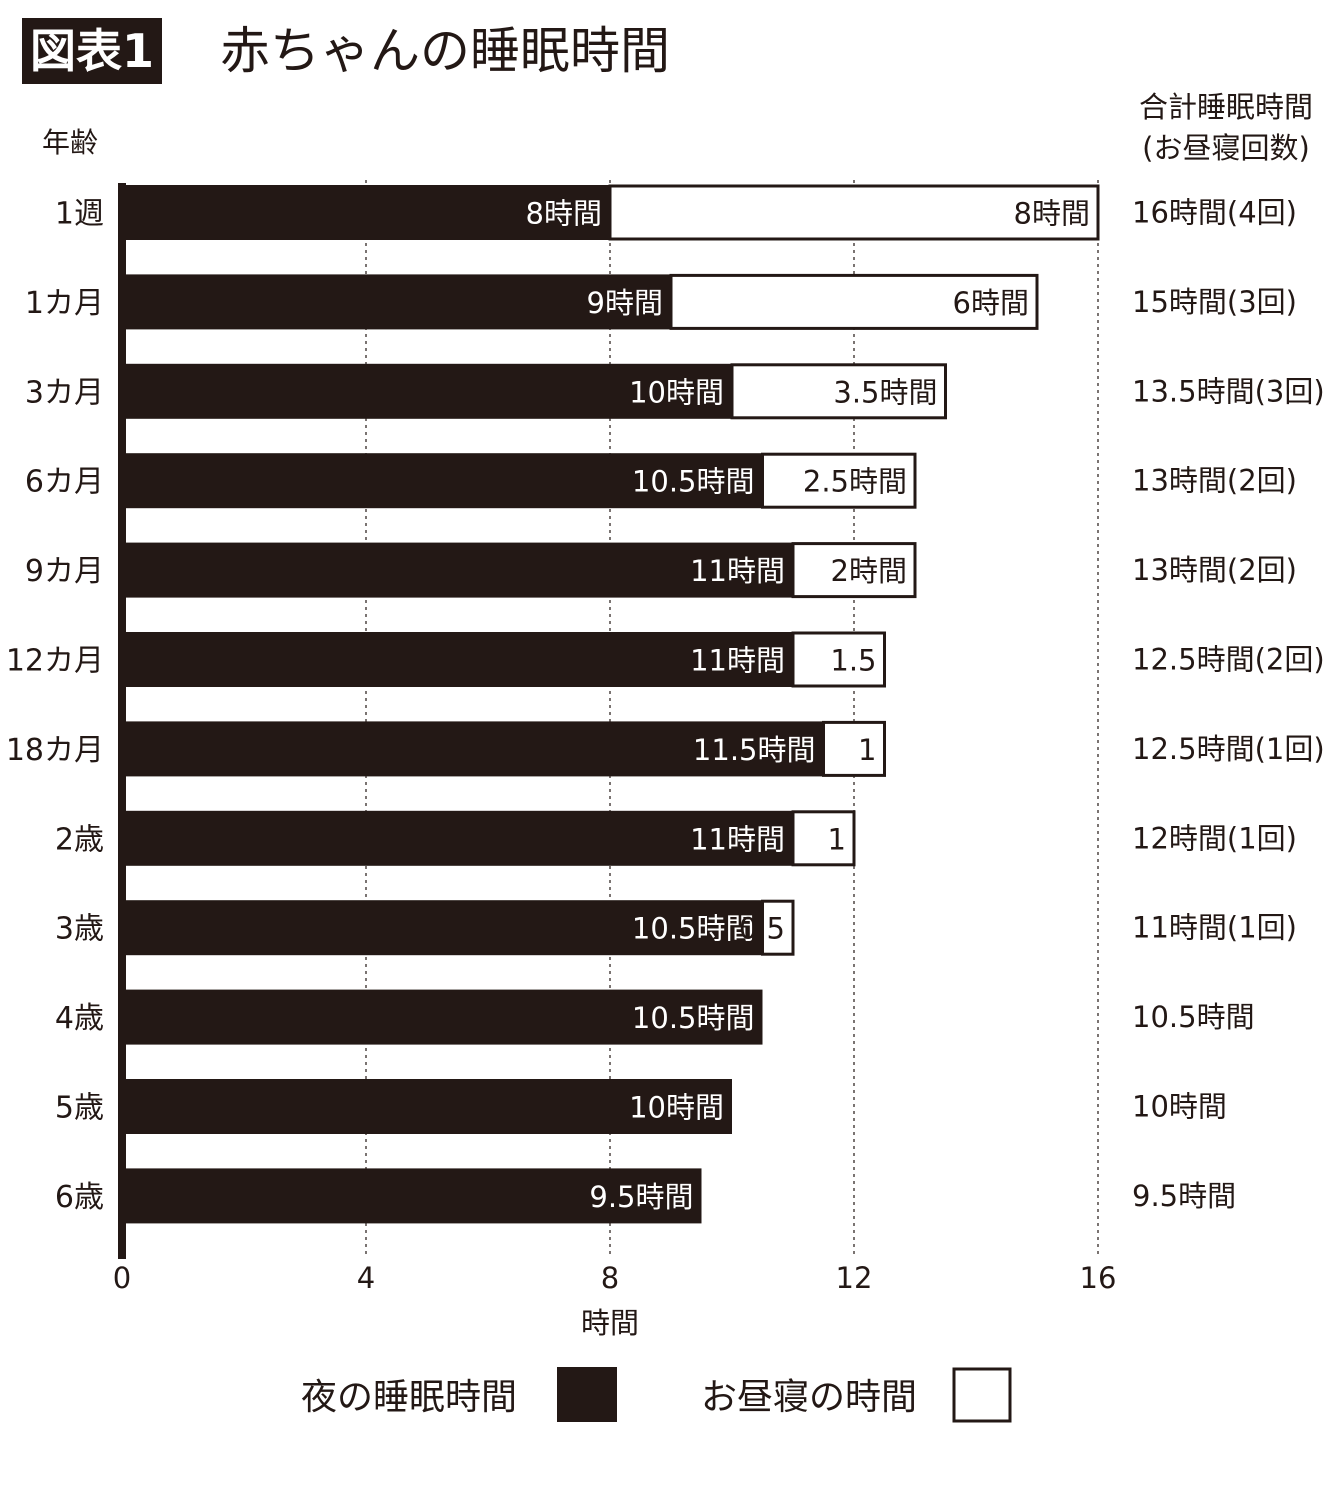 The image size is (1340, 1499). Describe the element at coordinates (641, 1197) in the screenshot. I see `night-sleep-label: 9.5時間` at that location.